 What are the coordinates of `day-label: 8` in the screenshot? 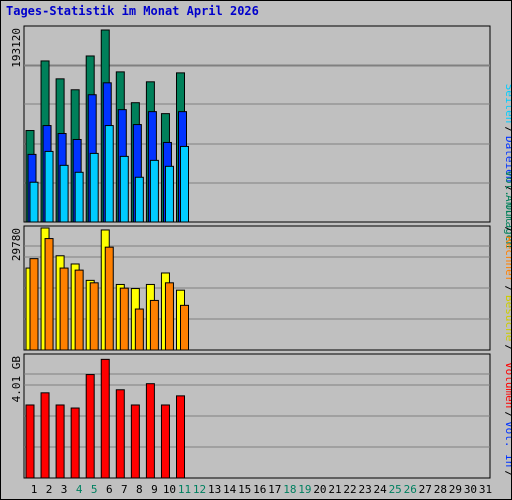 It's located at (139, 489).